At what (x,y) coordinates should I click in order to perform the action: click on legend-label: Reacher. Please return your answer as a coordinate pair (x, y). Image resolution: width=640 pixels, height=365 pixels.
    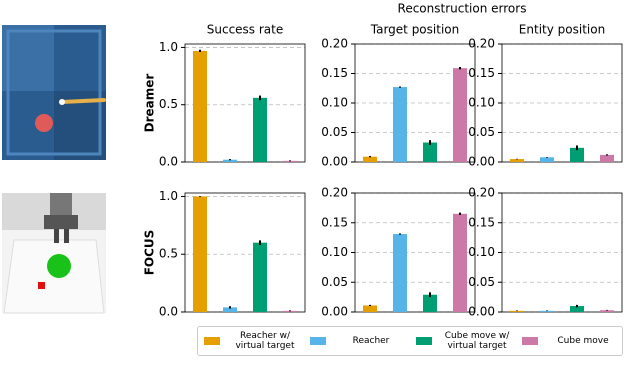
    Looking at the image, I should click on (371, 341).